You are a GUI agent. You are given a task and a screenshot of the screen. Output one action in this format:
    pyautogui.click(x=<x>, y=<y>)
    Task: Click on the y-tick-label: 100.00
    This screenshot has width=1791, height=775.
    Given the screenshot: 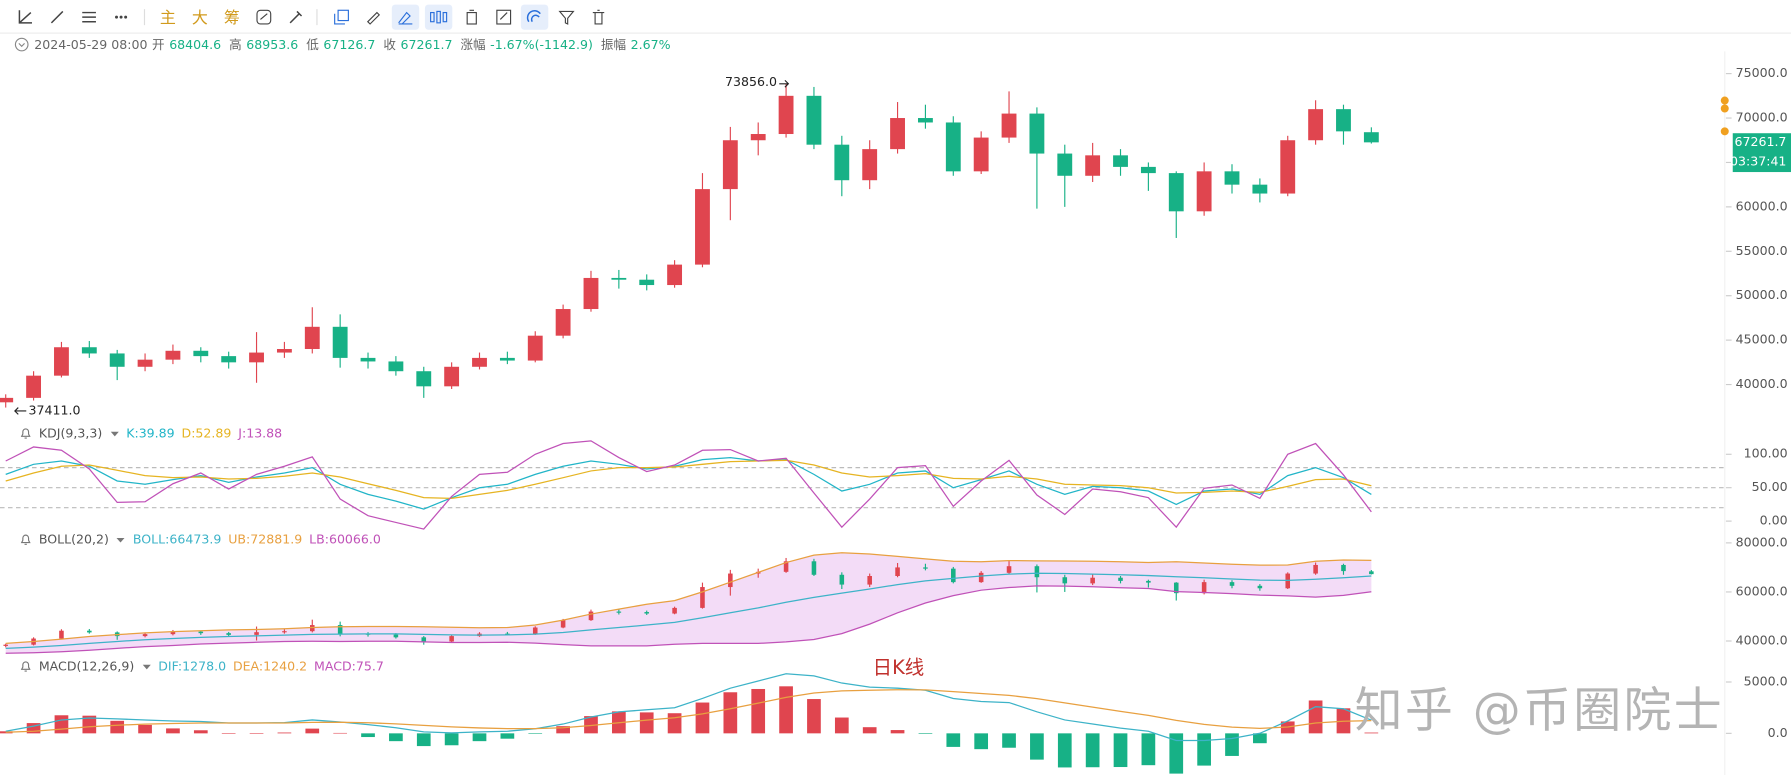 What is the action you would take?
    pyautogui.click(x=1766, y=453)
    